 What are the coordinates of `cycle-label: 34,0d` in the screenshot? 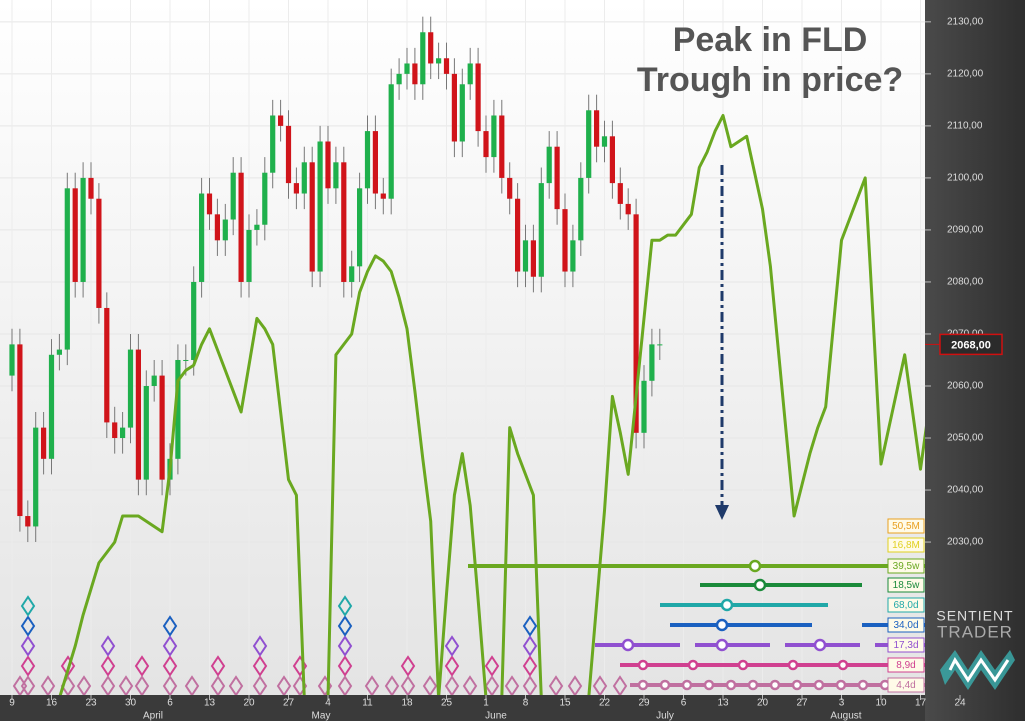 It's located at (905, 625).